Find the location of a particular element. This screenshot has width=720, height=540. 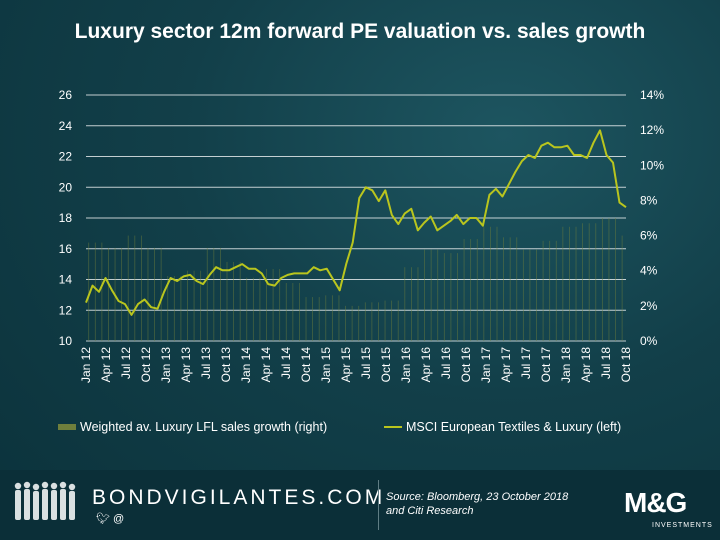

right-tick-label: 4% is located at coordinates (649, 271).